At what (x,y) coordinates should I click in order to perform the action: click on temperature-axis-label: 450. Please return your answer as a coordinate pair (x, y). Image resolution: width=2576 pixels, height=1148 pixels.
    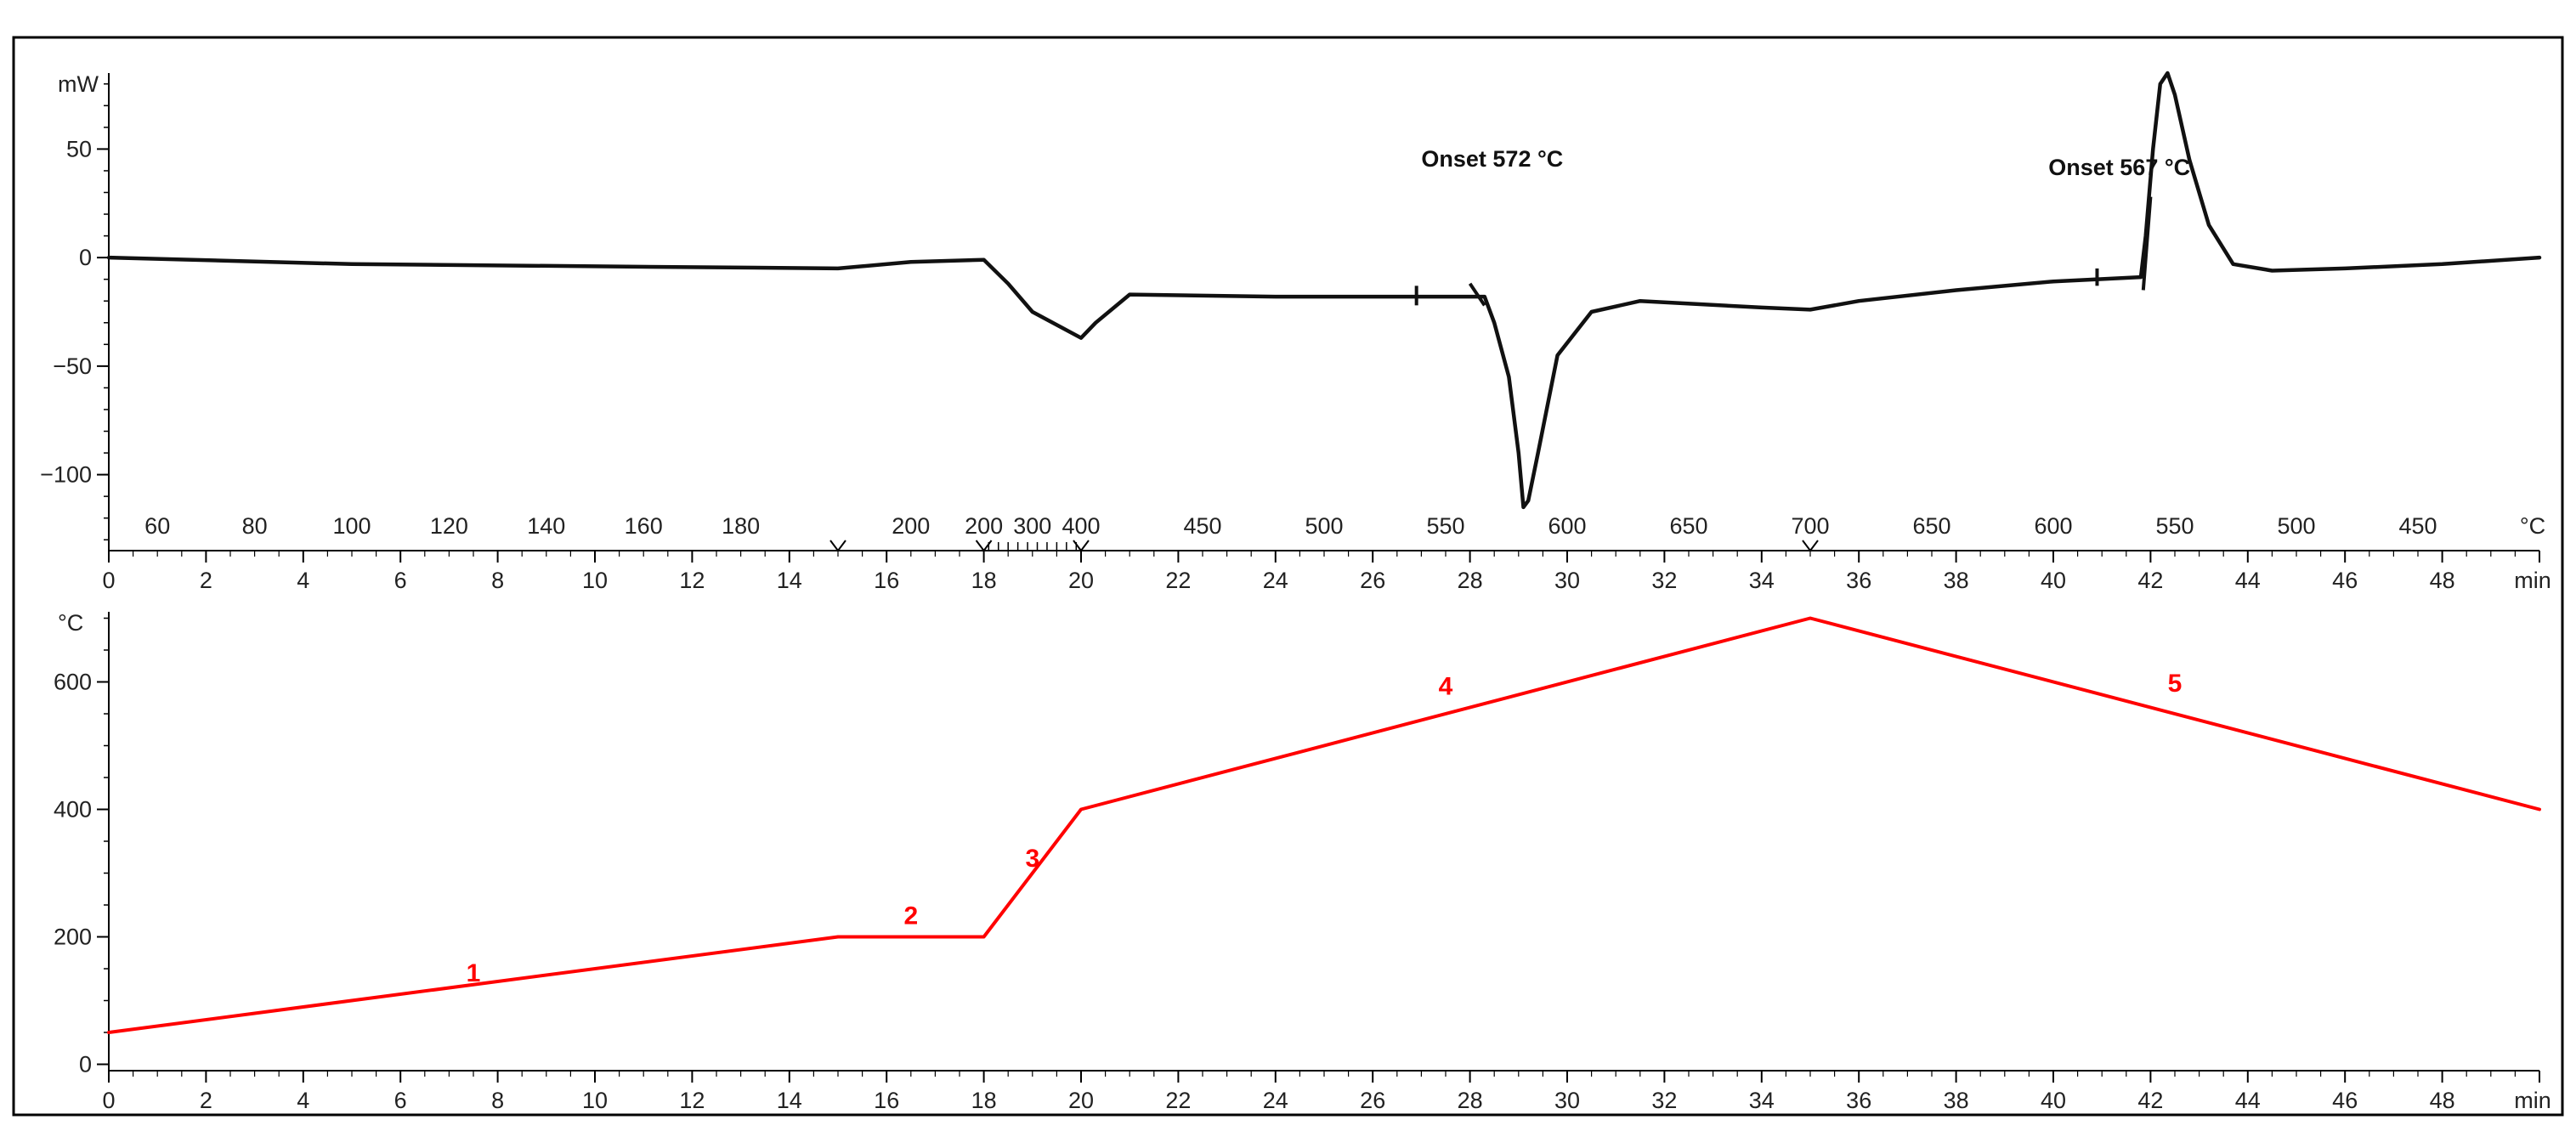
    Looking at the image, I should click on (2417, 526).